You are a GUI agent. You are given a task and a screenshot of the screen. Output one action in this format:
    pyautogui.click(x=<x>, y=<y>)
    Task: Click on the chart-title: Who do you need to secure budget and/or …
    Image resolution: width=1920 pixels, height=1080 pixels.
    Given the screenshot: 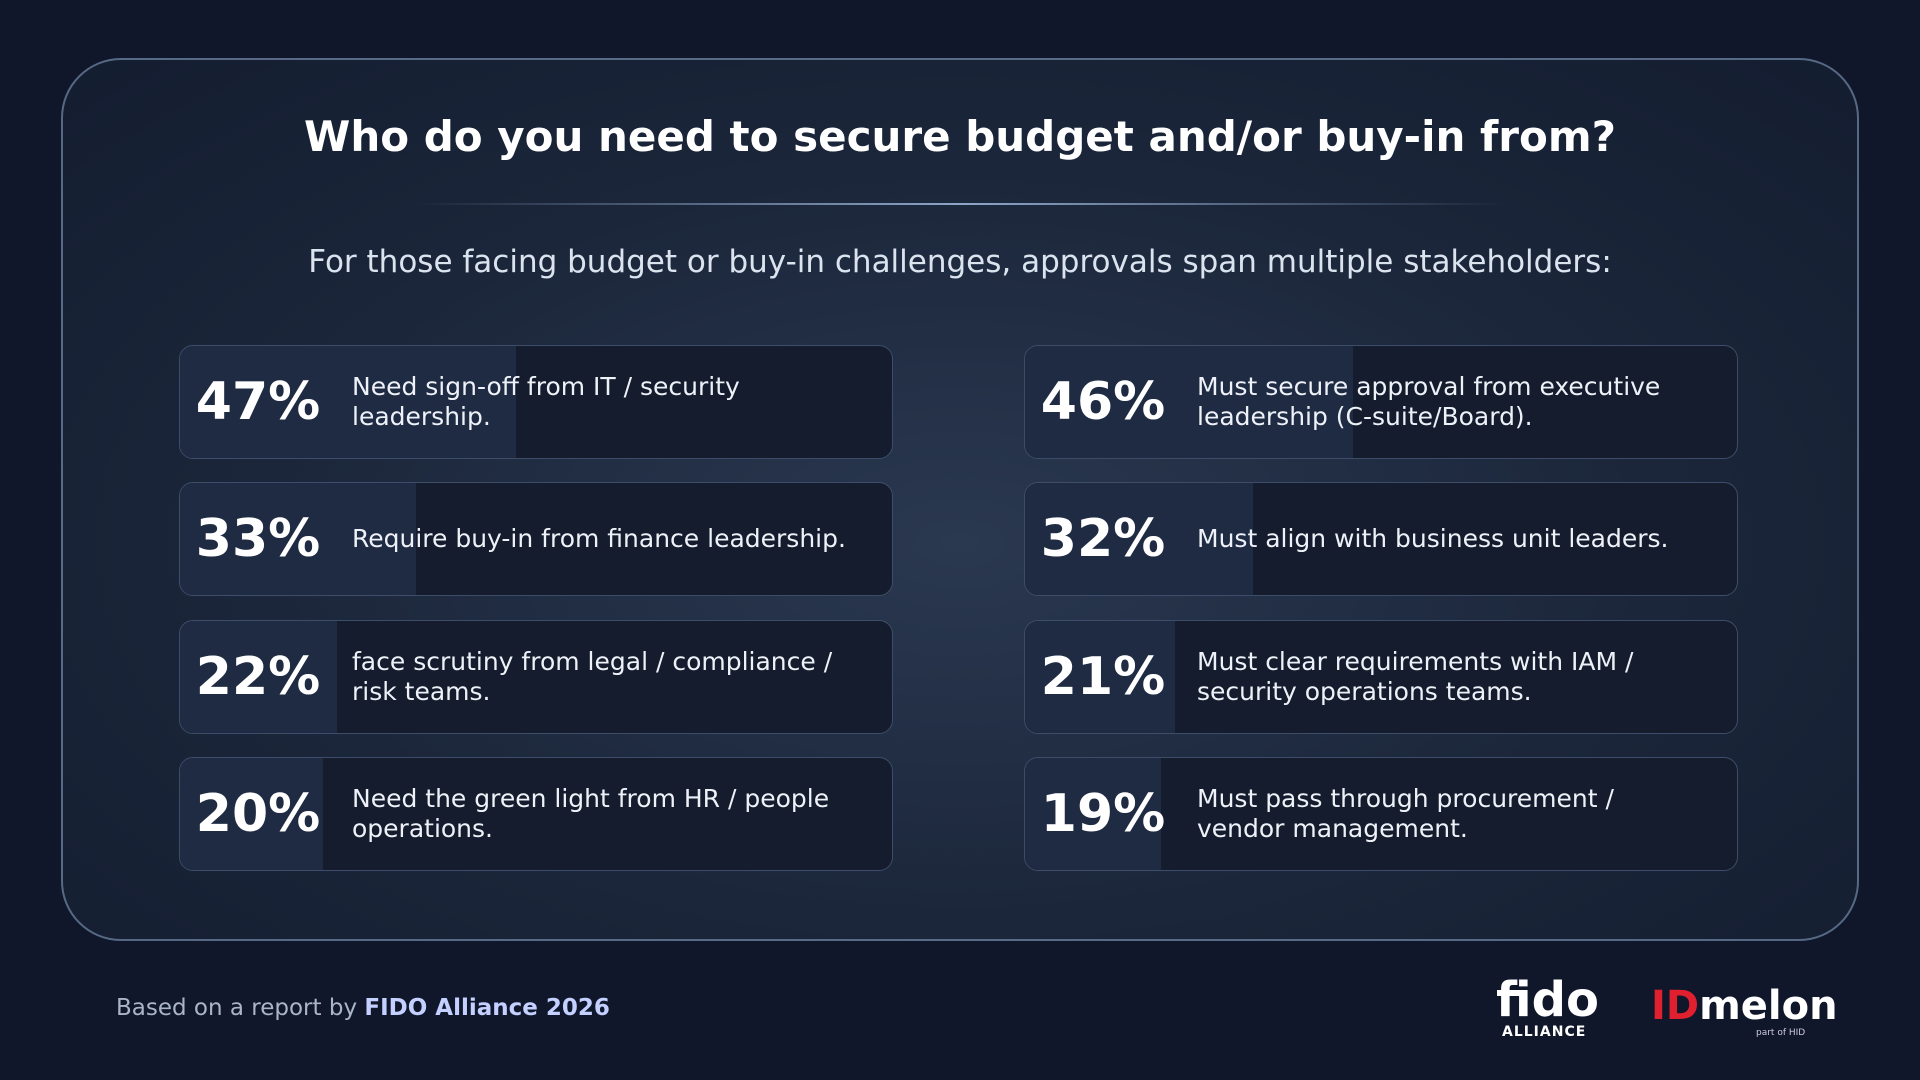 What is the action you would take?
    pyautogui.click(x=960, y=136)
    